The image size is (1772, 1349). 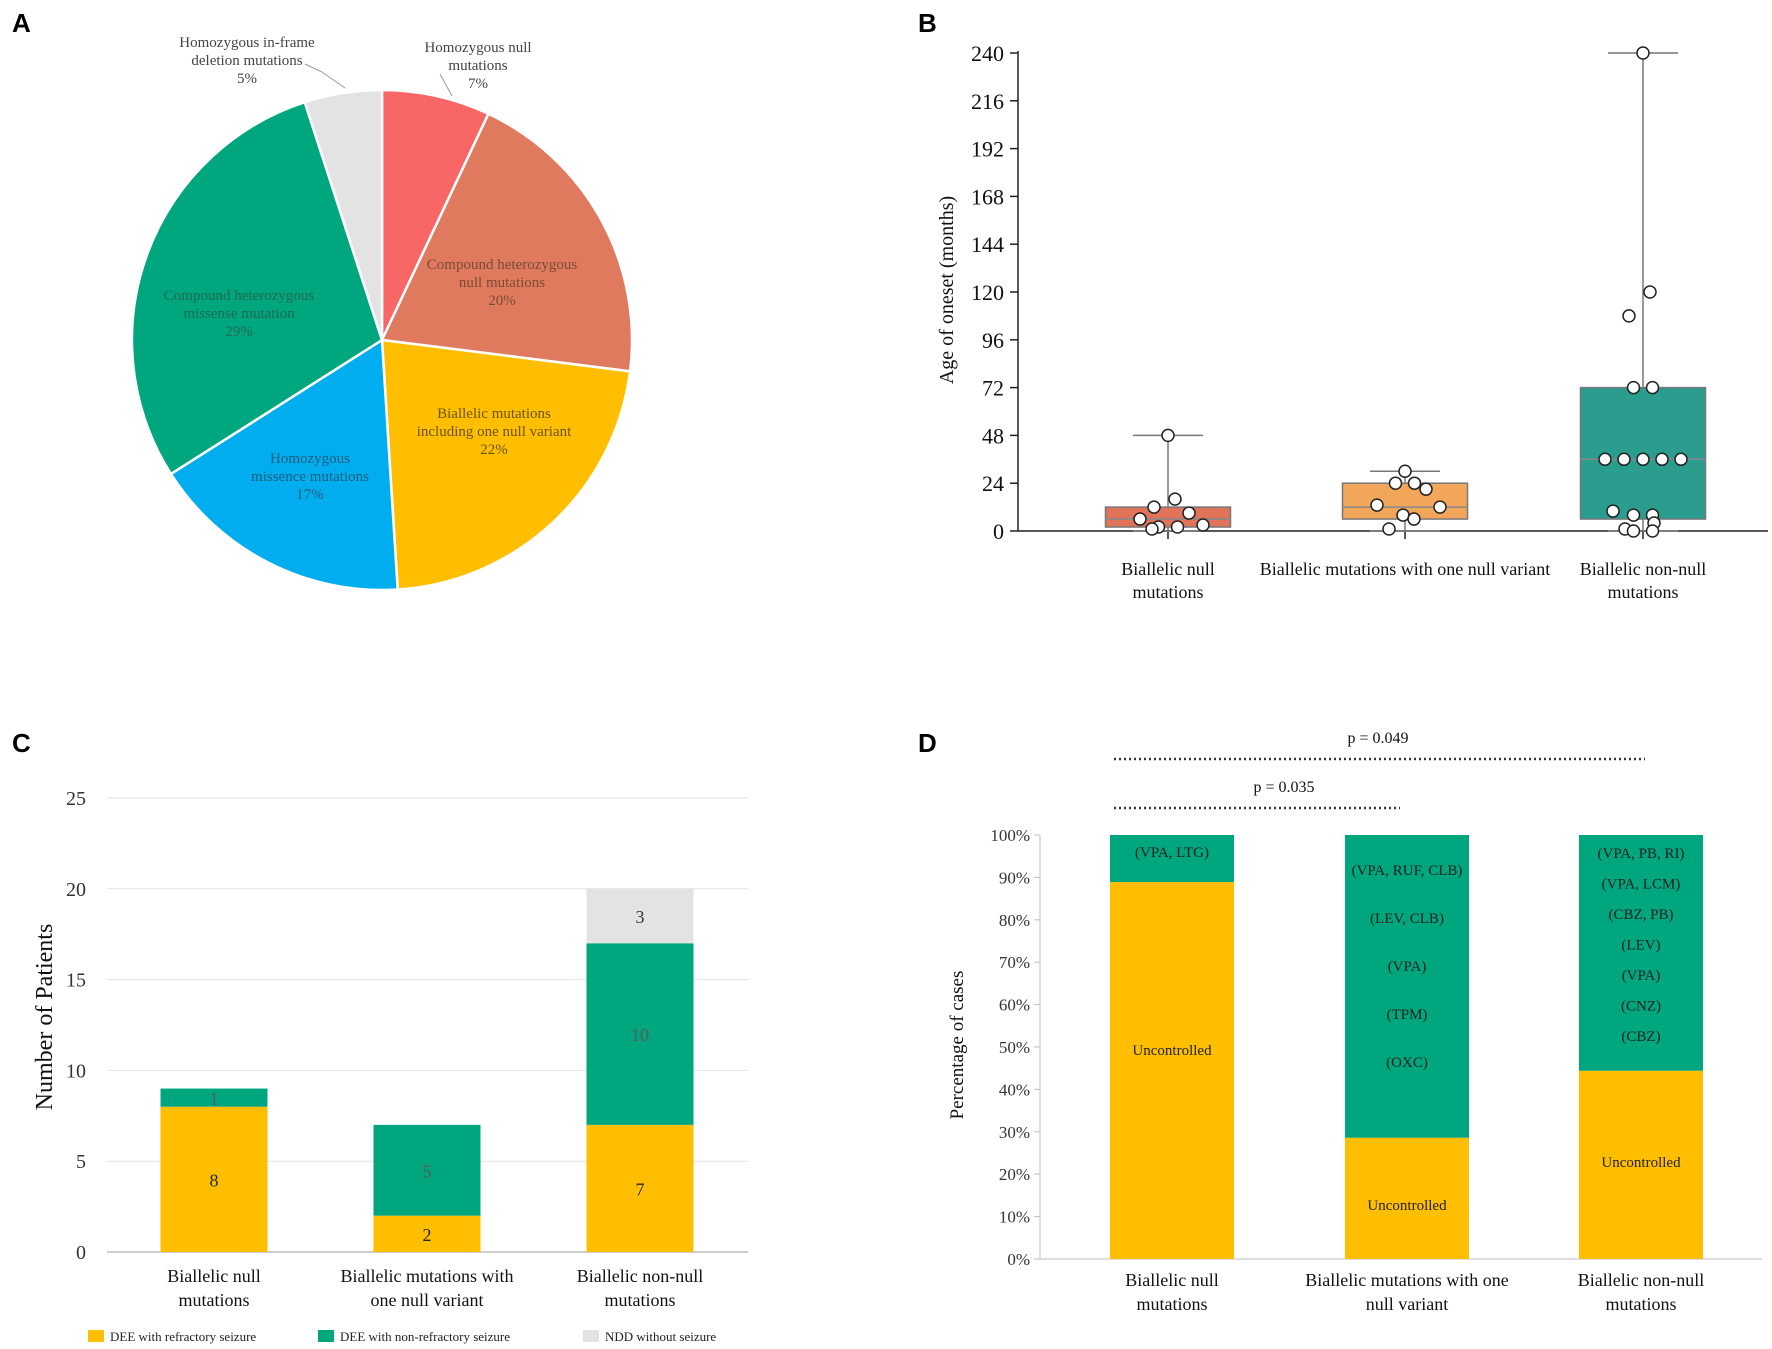 I want to click on panel-letter-a: A, so click(x=21, y=23).